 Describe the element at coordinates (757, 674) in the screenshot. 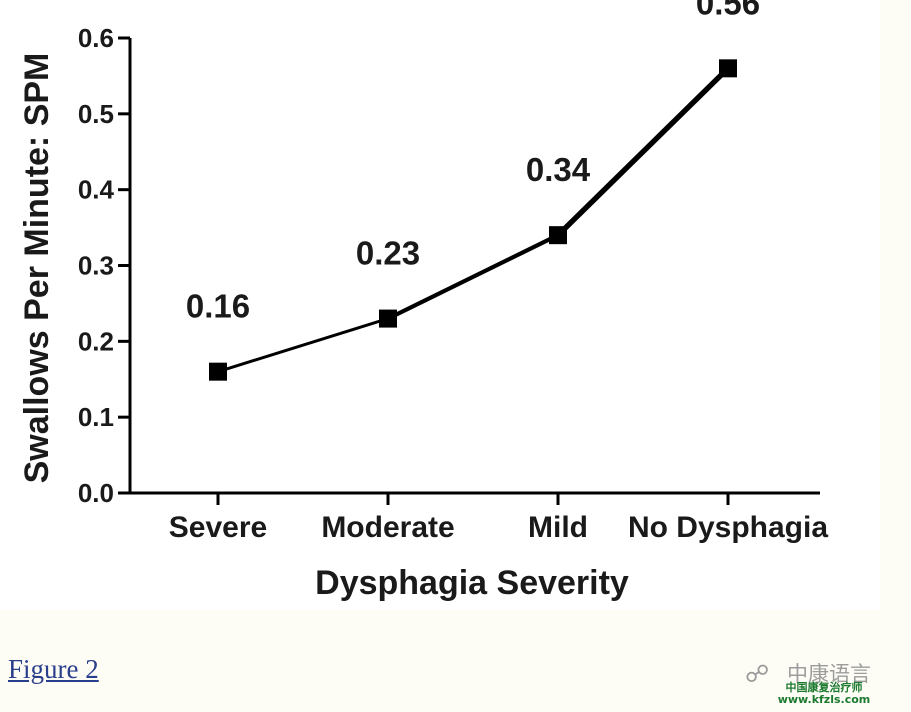

I see `wechat-icon: ☍` at that location.